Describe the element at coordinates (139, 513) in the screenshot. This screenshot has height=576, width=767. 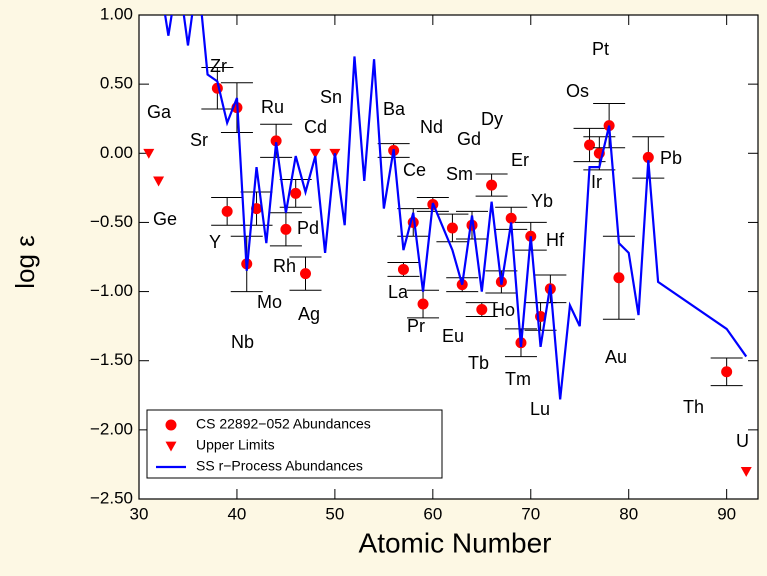
I see `x-tick-label: 30` at that location.